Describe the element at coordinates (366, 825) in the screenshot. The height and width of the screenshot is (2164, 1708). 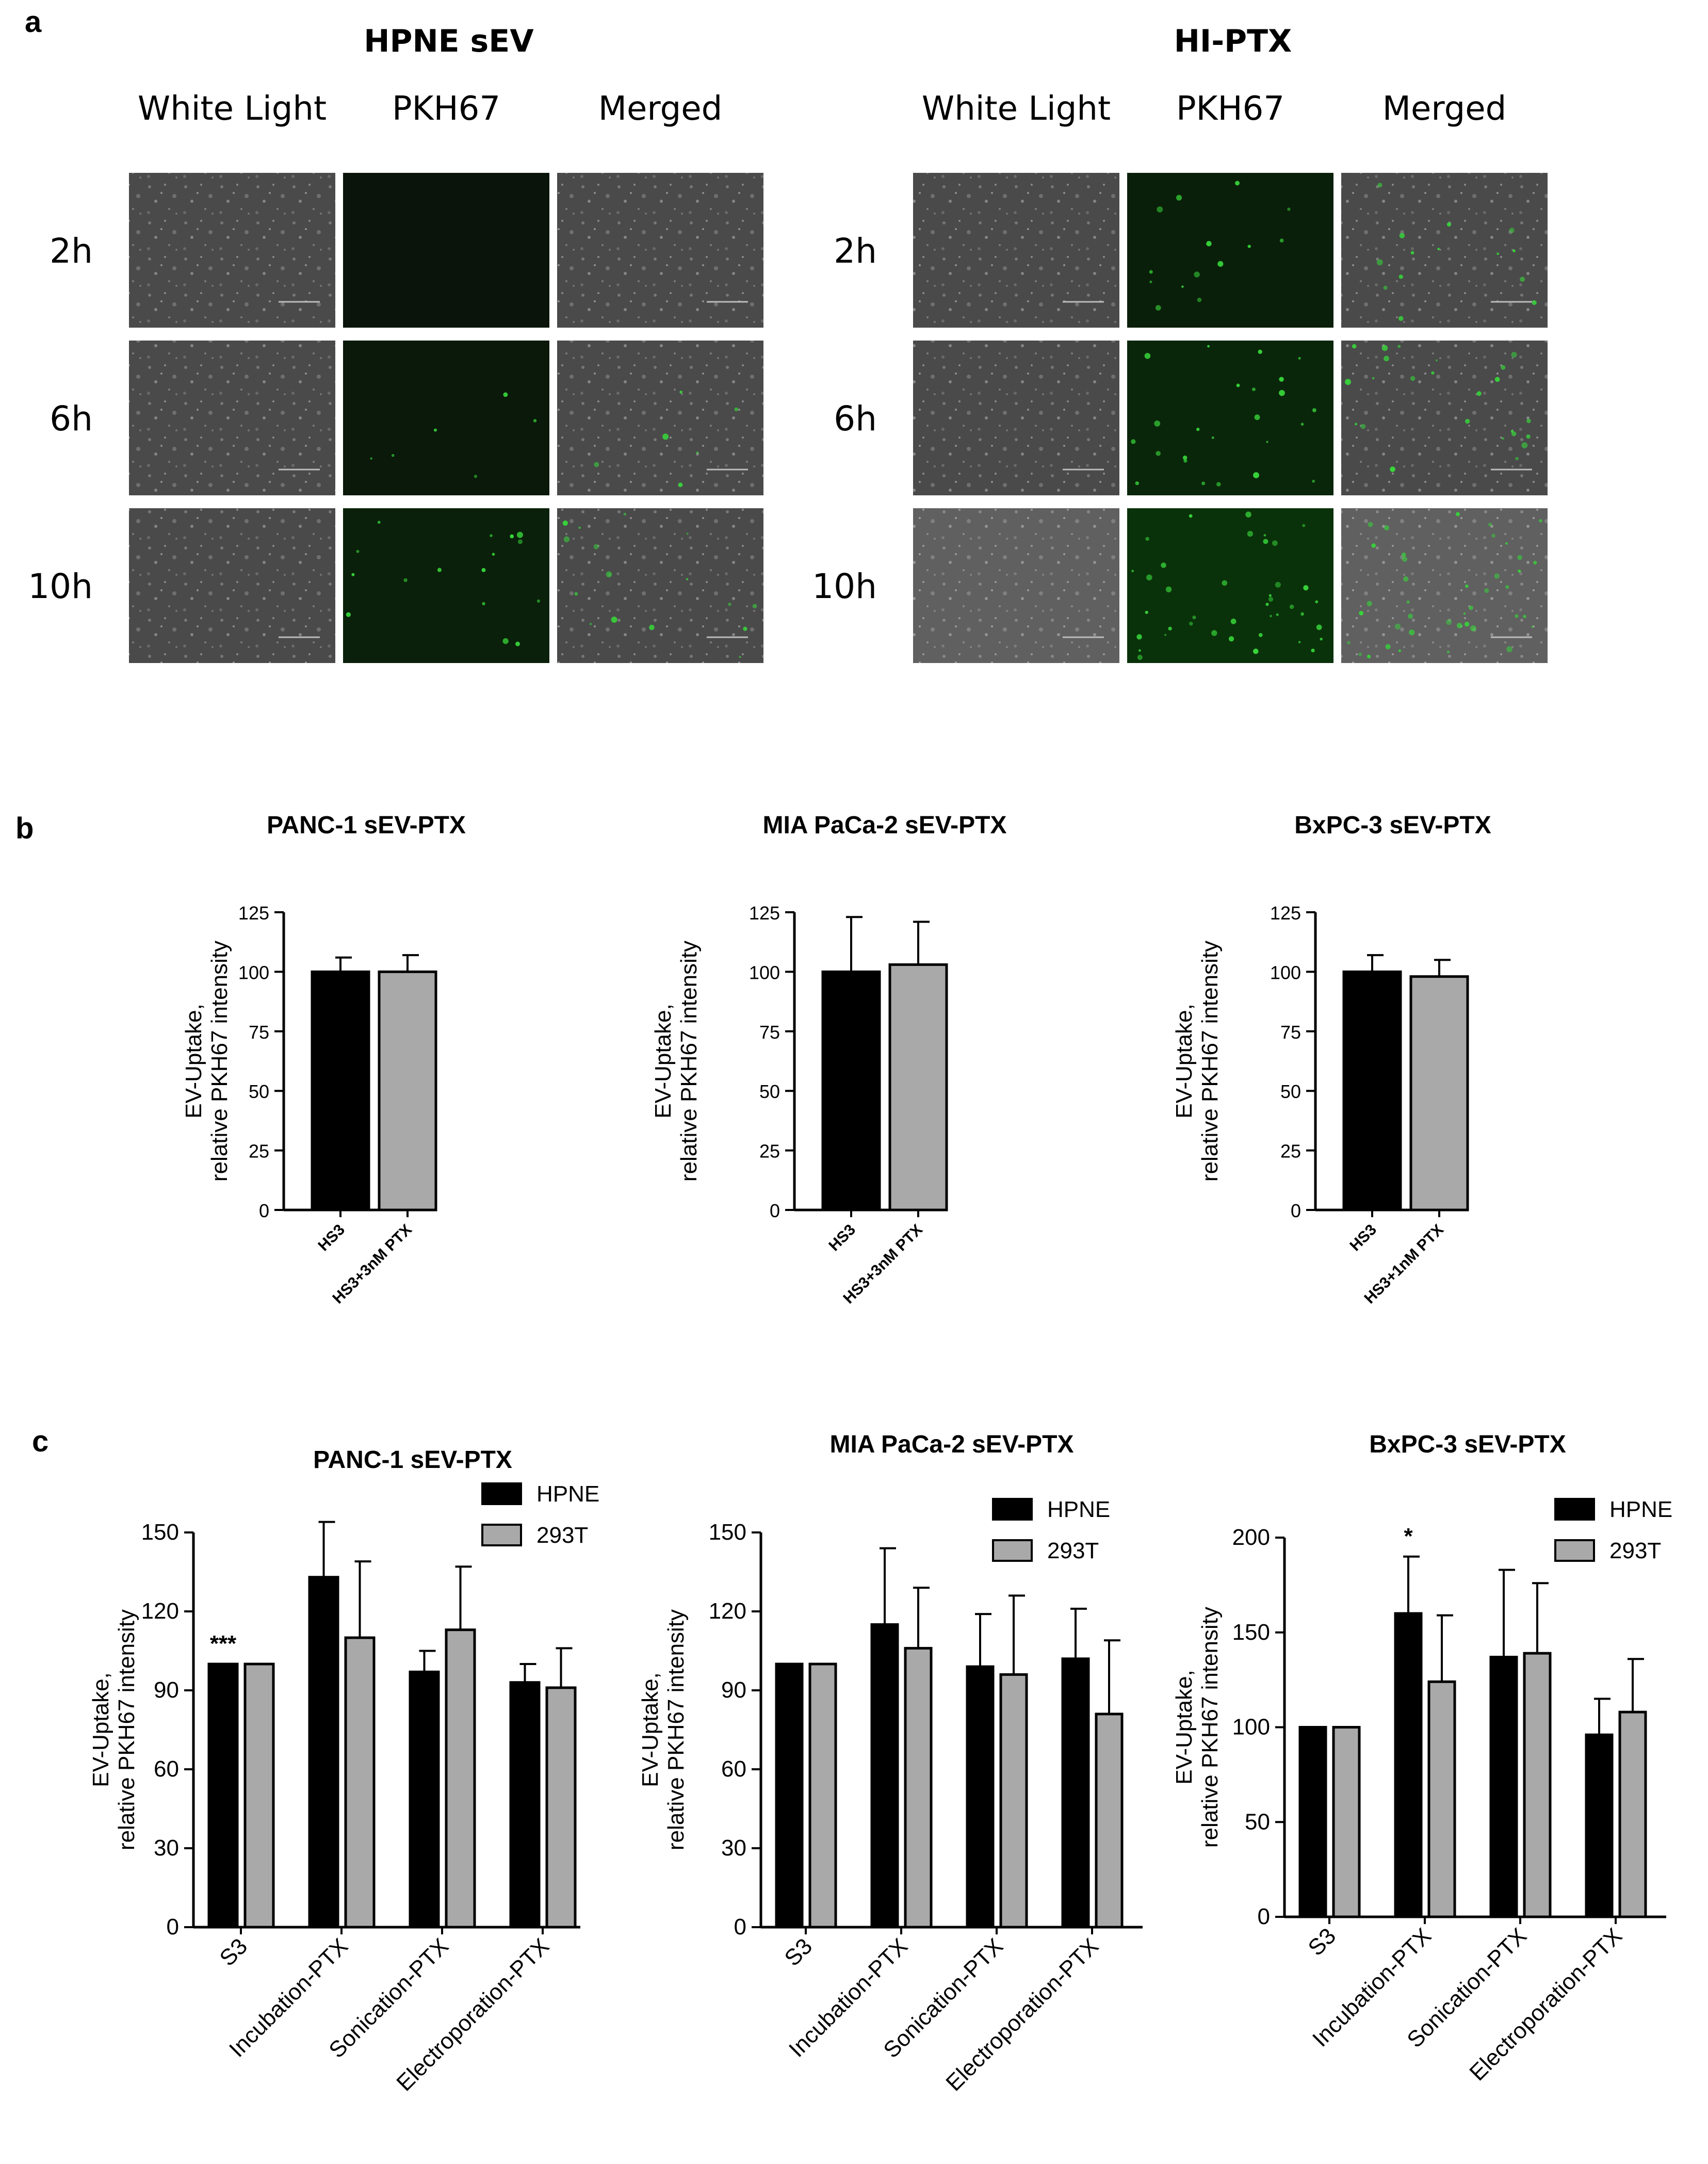
I see `chart-title: PANC-1 sEV-PTX` at that location.